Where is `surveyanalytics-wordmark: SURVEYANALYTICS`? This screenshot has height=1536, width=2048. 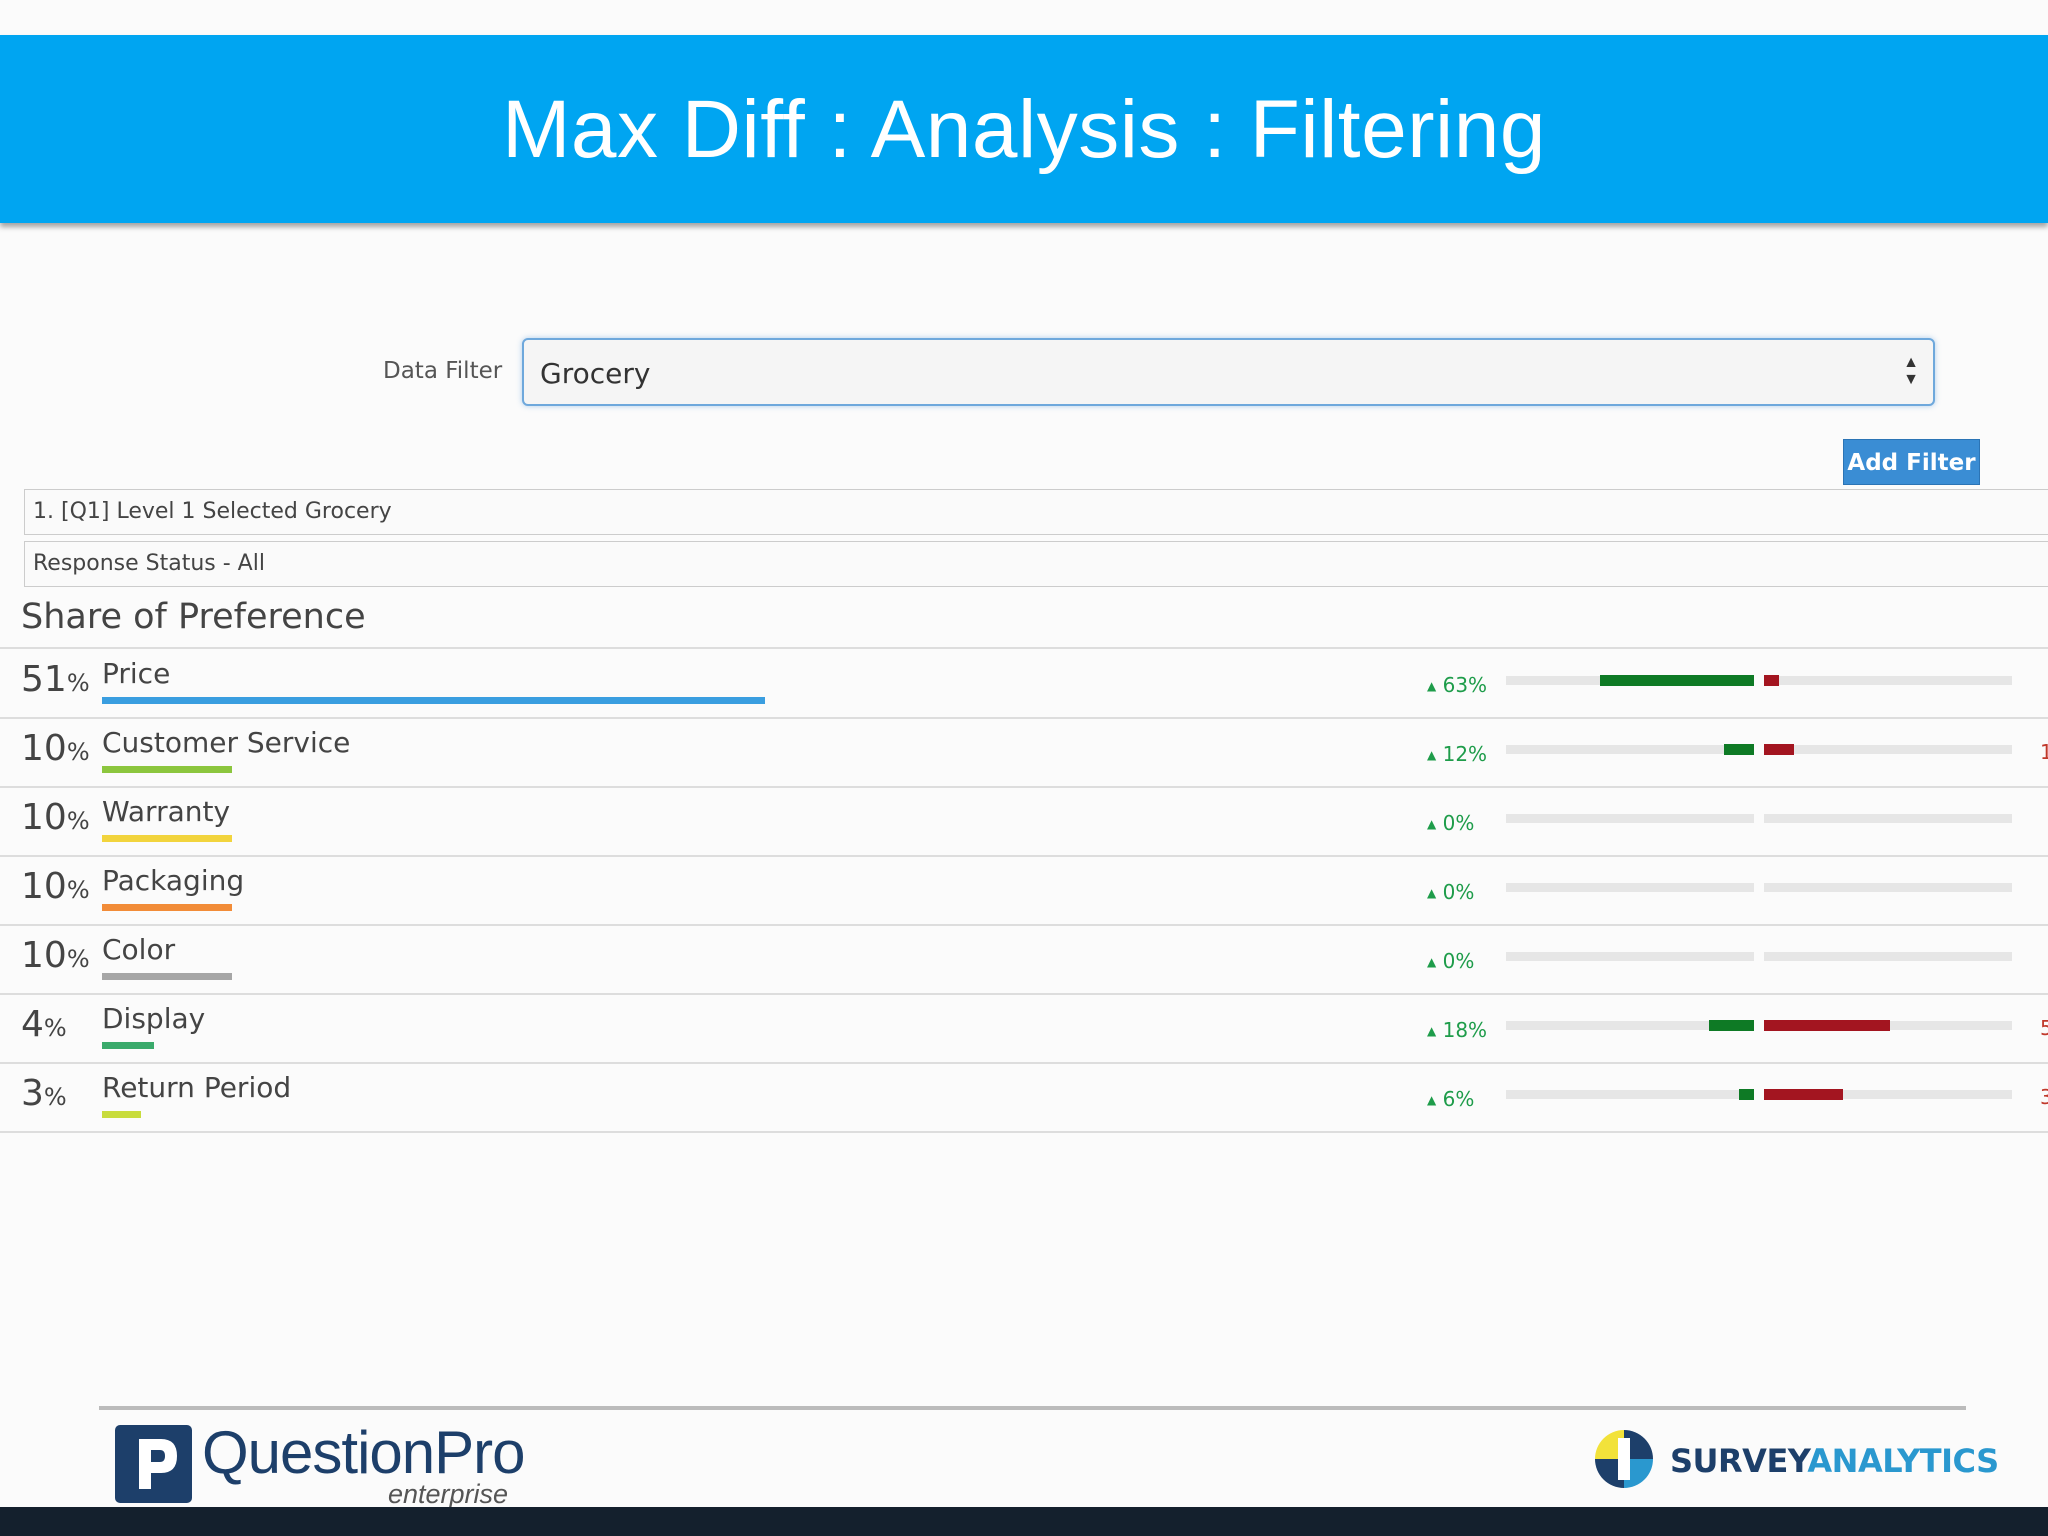 surveyanalytics-wordmark: SURVEYANALYTICS is located at coordinates (1834, 1461).